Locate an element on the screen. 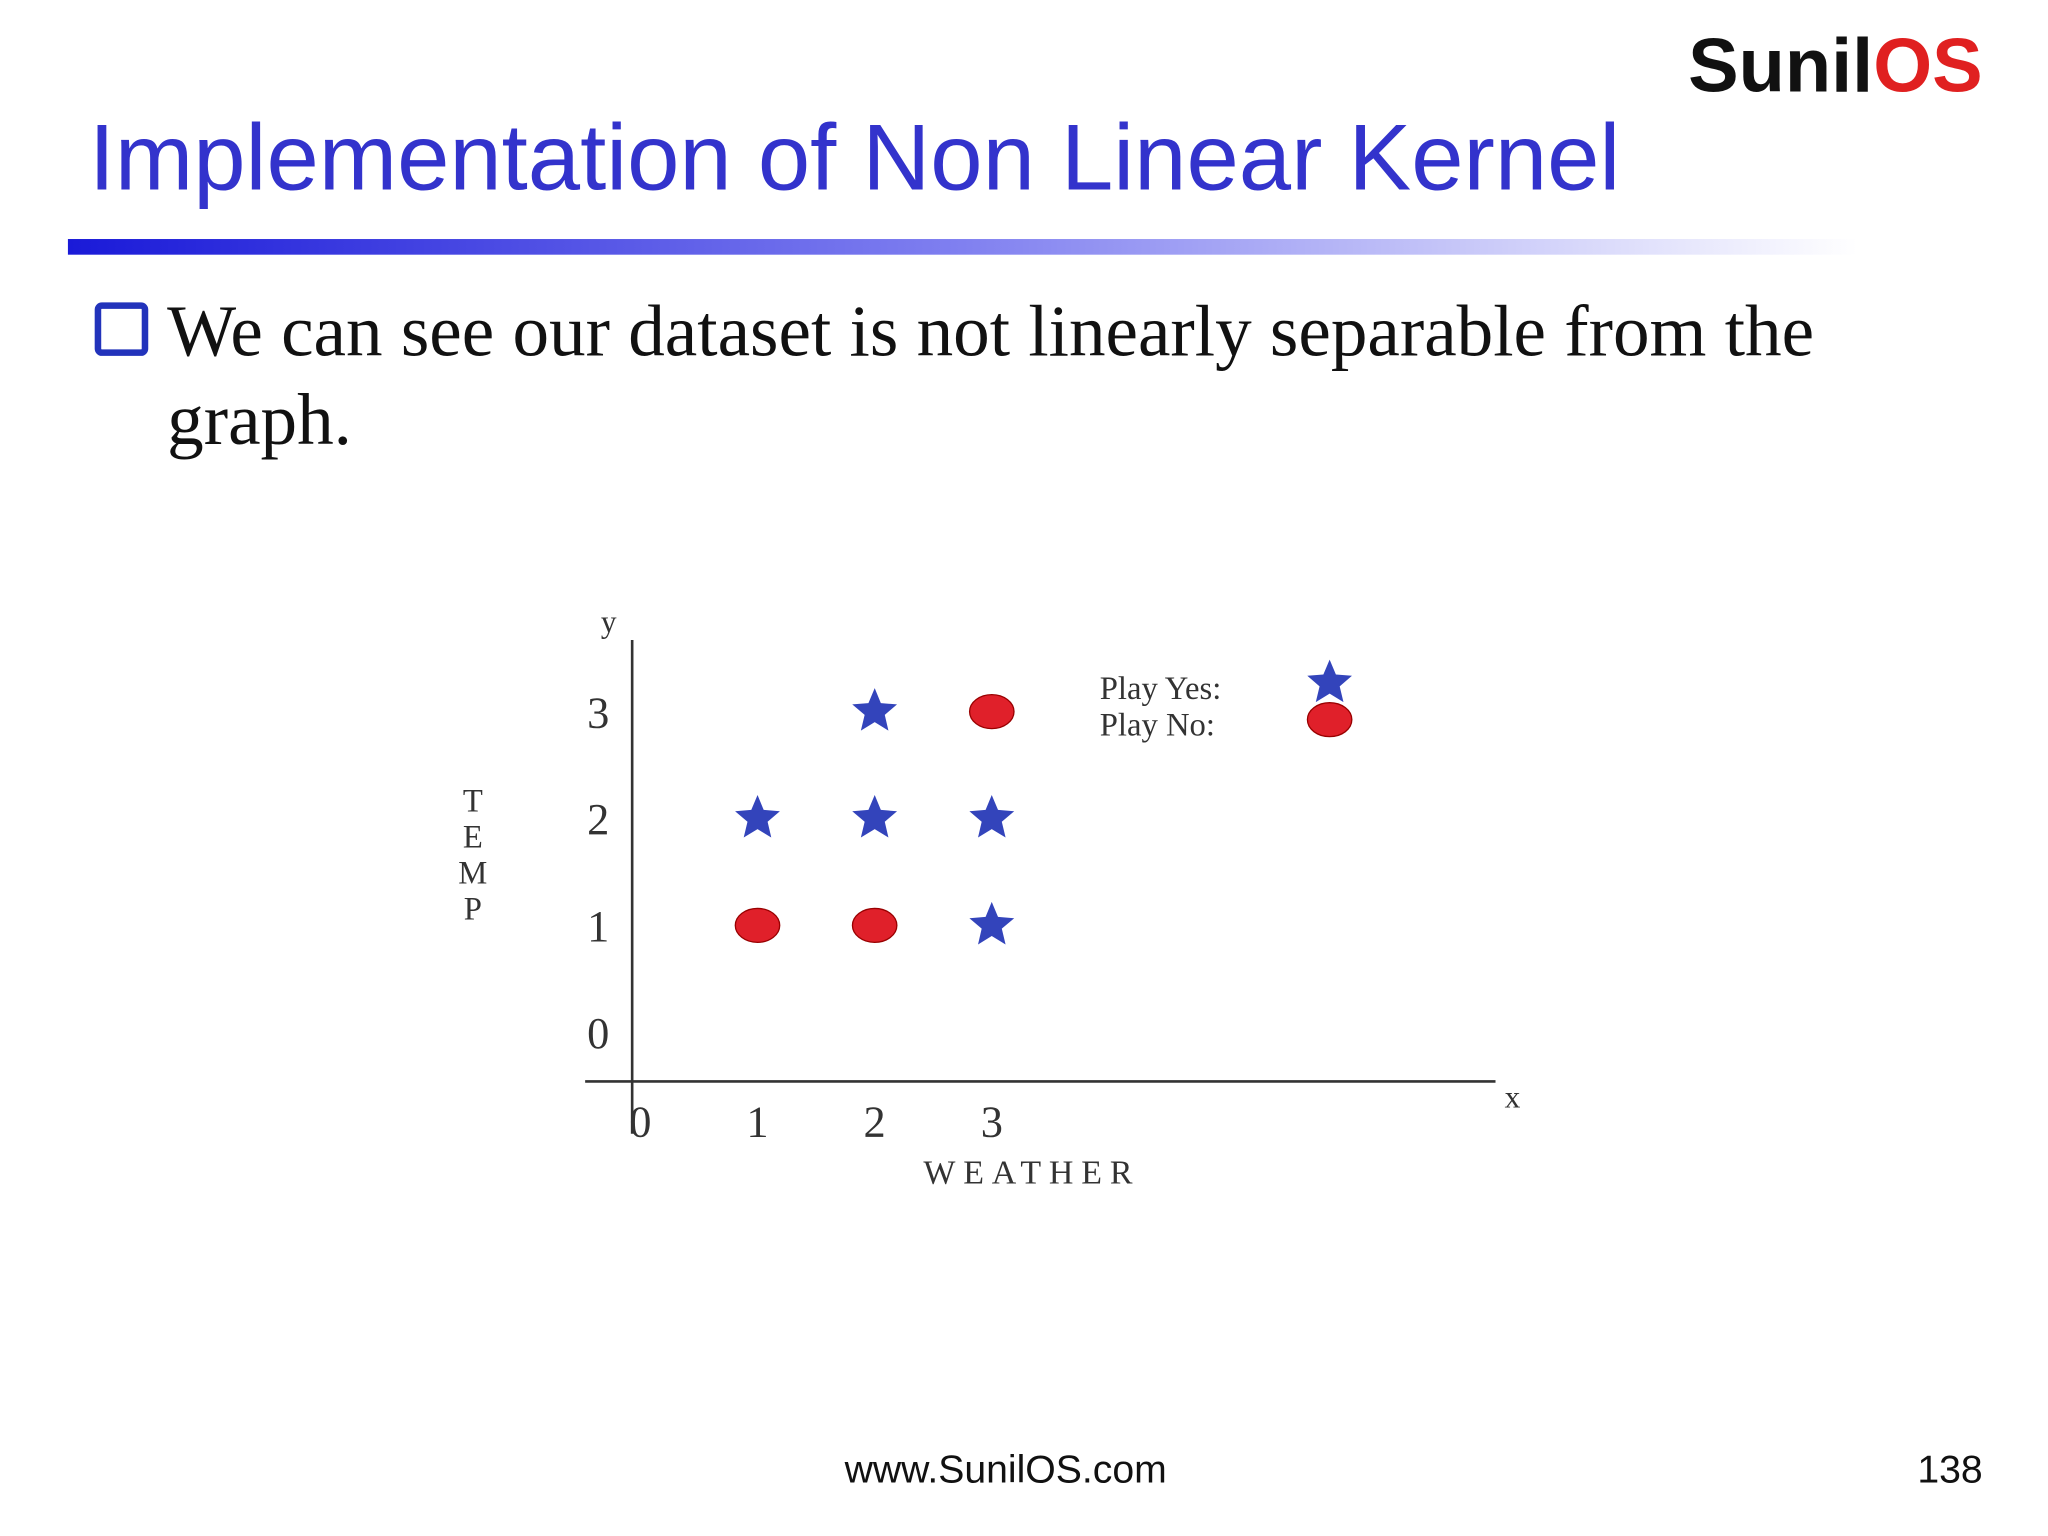 This screenshot has height=1536, width=2048. page-number: 138 is located at coordinates (1949, 1469).